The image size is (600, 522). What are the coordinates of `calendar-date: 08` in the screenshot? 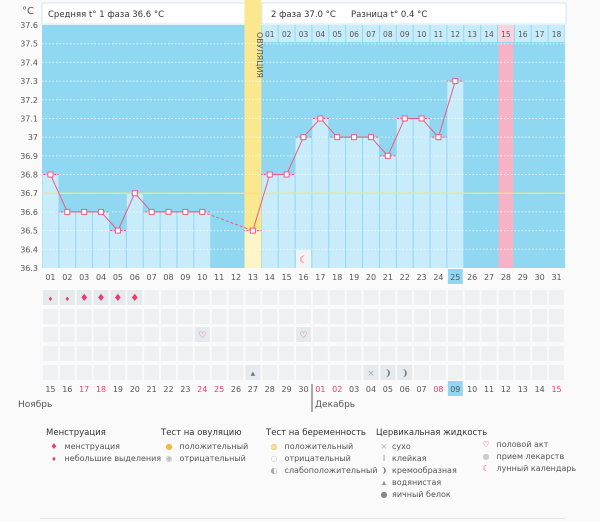 It's located at (438, 389).